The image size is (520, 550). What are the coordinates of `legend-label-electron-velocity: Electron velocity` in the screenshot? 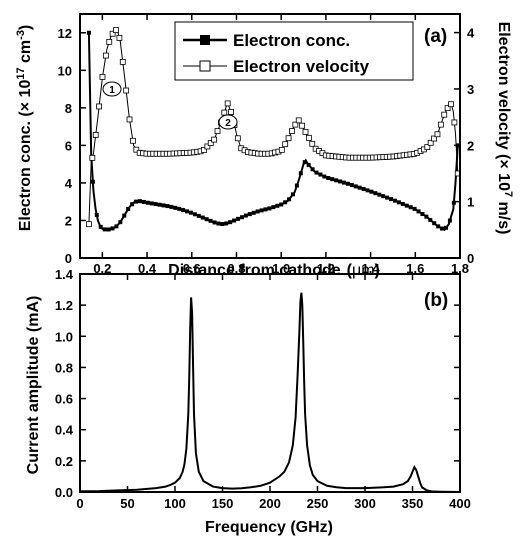 It's located at (301, 66).